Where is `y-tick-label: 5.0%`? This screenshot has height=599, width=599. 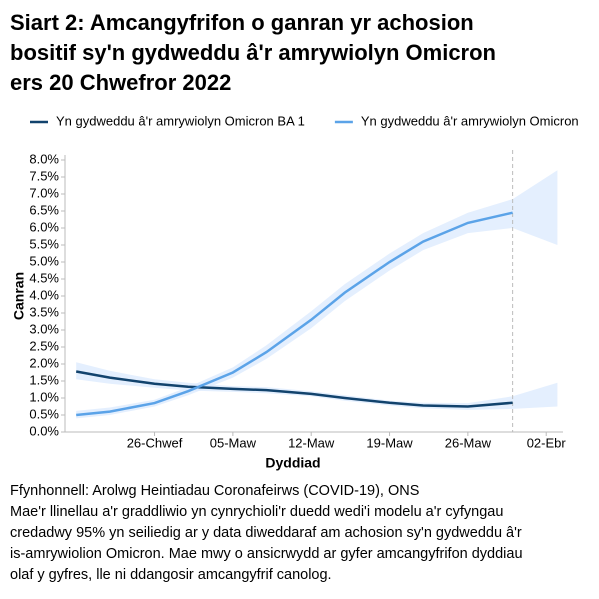
y-tick-label: 5.0% is located at coordinates (44, 260).